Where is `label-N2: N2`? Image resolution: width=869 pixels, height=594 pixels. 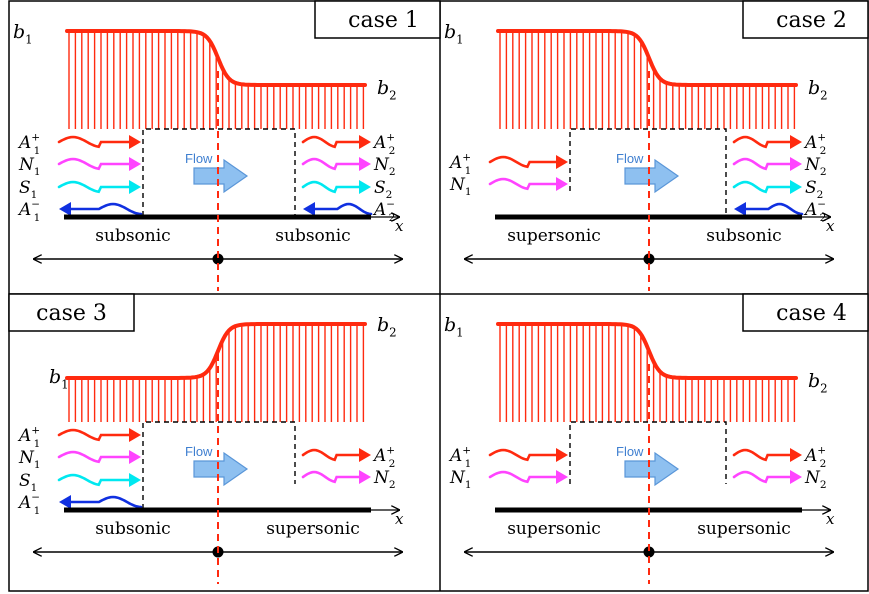 label-N2: N2 is located at coordinates (384, 166).